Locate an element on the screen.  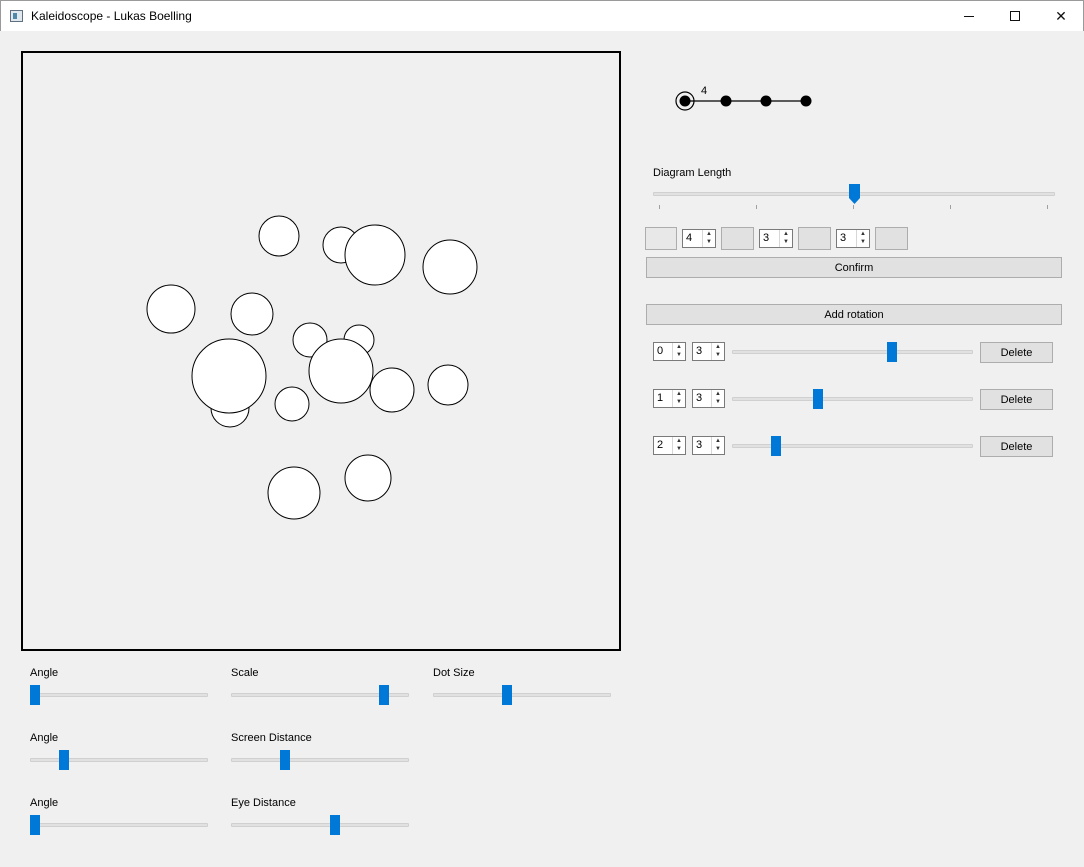
close-button: ✕ is located at coordinates (1061, 16).